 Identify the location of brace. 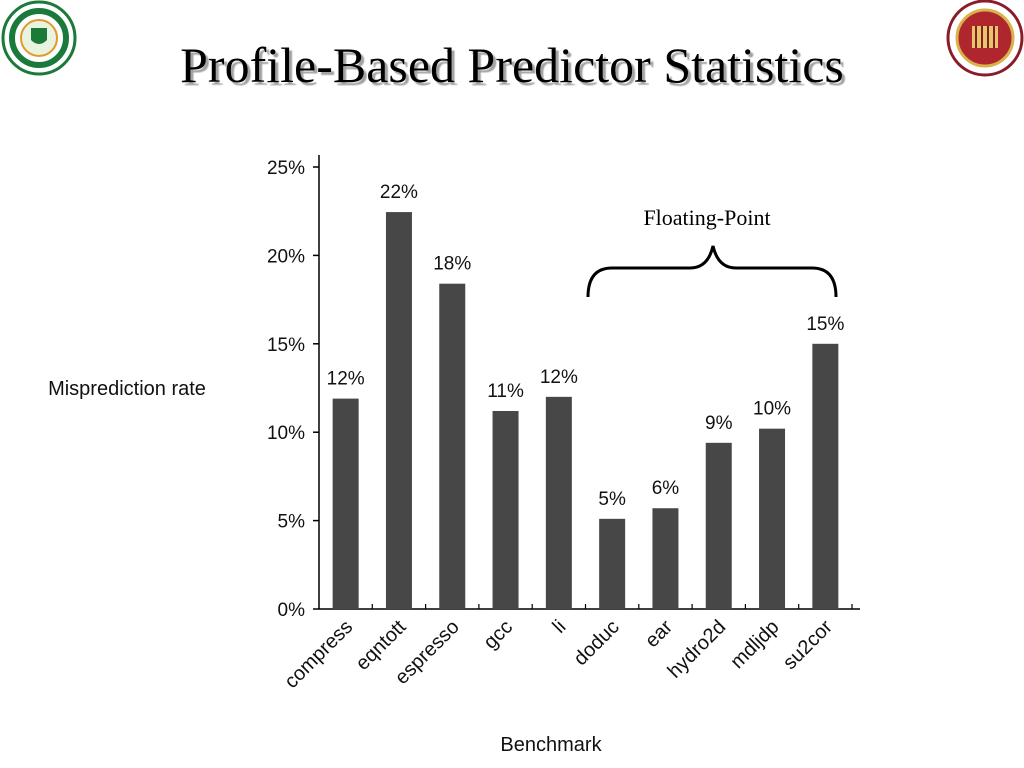
(712, 271).